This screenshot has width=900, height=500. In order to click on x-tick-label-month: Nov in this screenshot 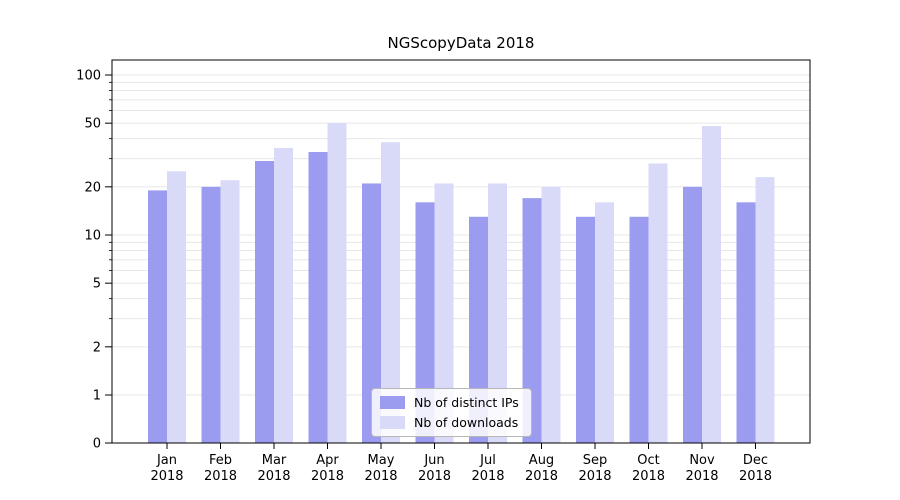, I will do `click(702, 460)`.